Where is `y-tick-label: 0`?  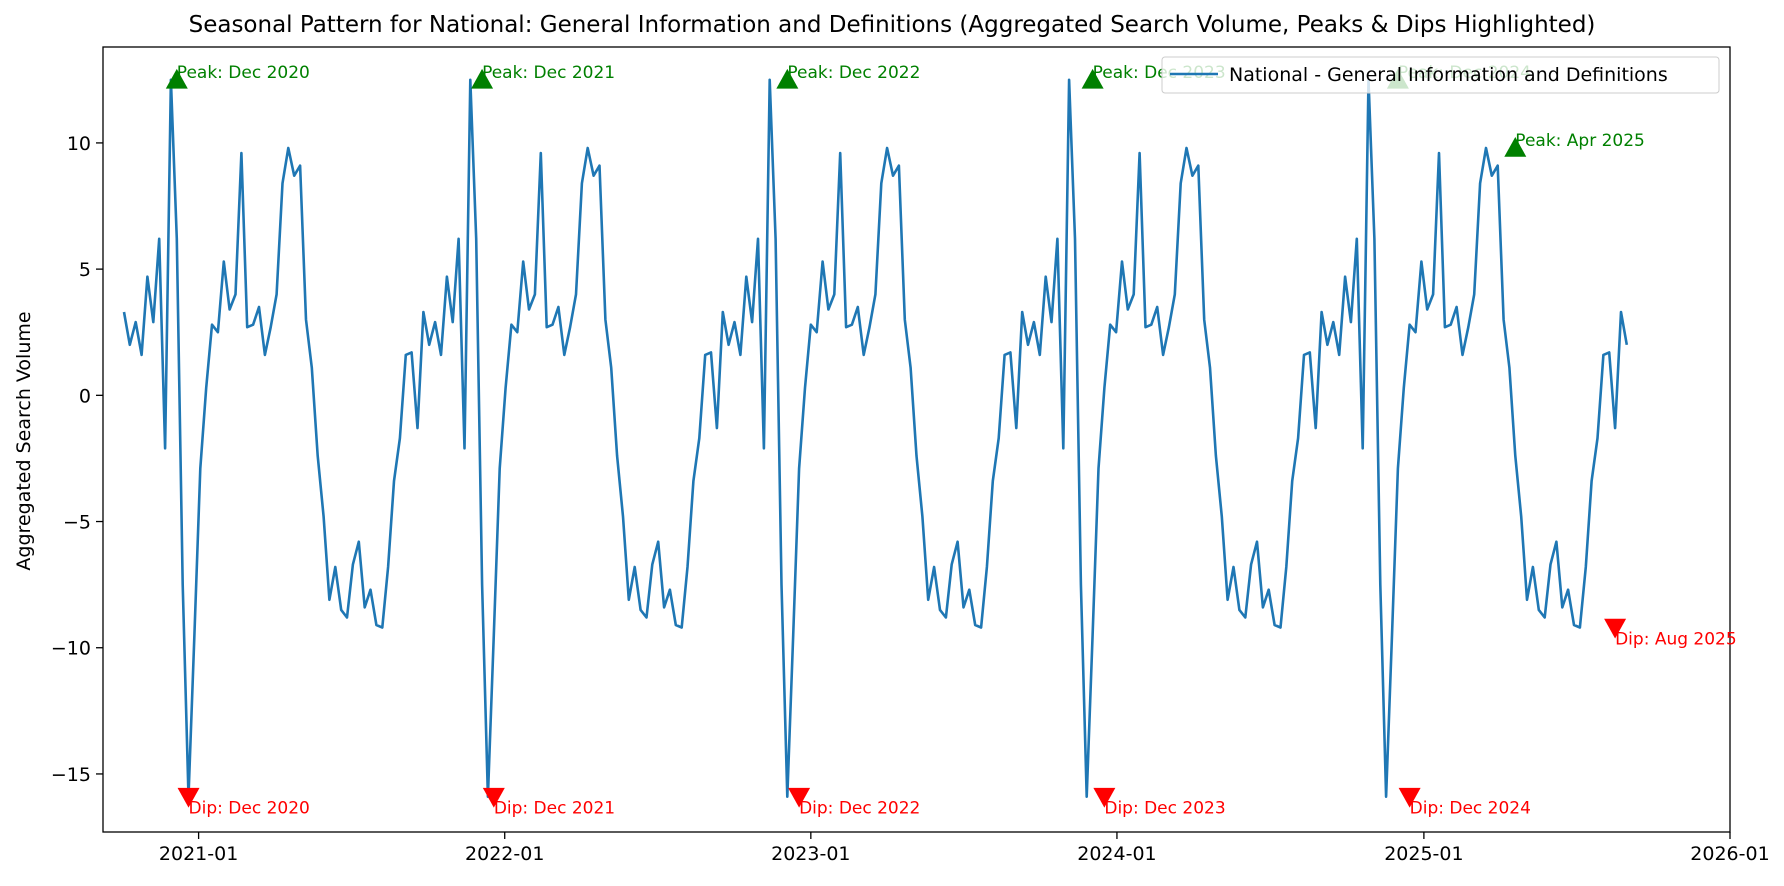
y-tick-label: 0 is located at coordinates (85, 396).